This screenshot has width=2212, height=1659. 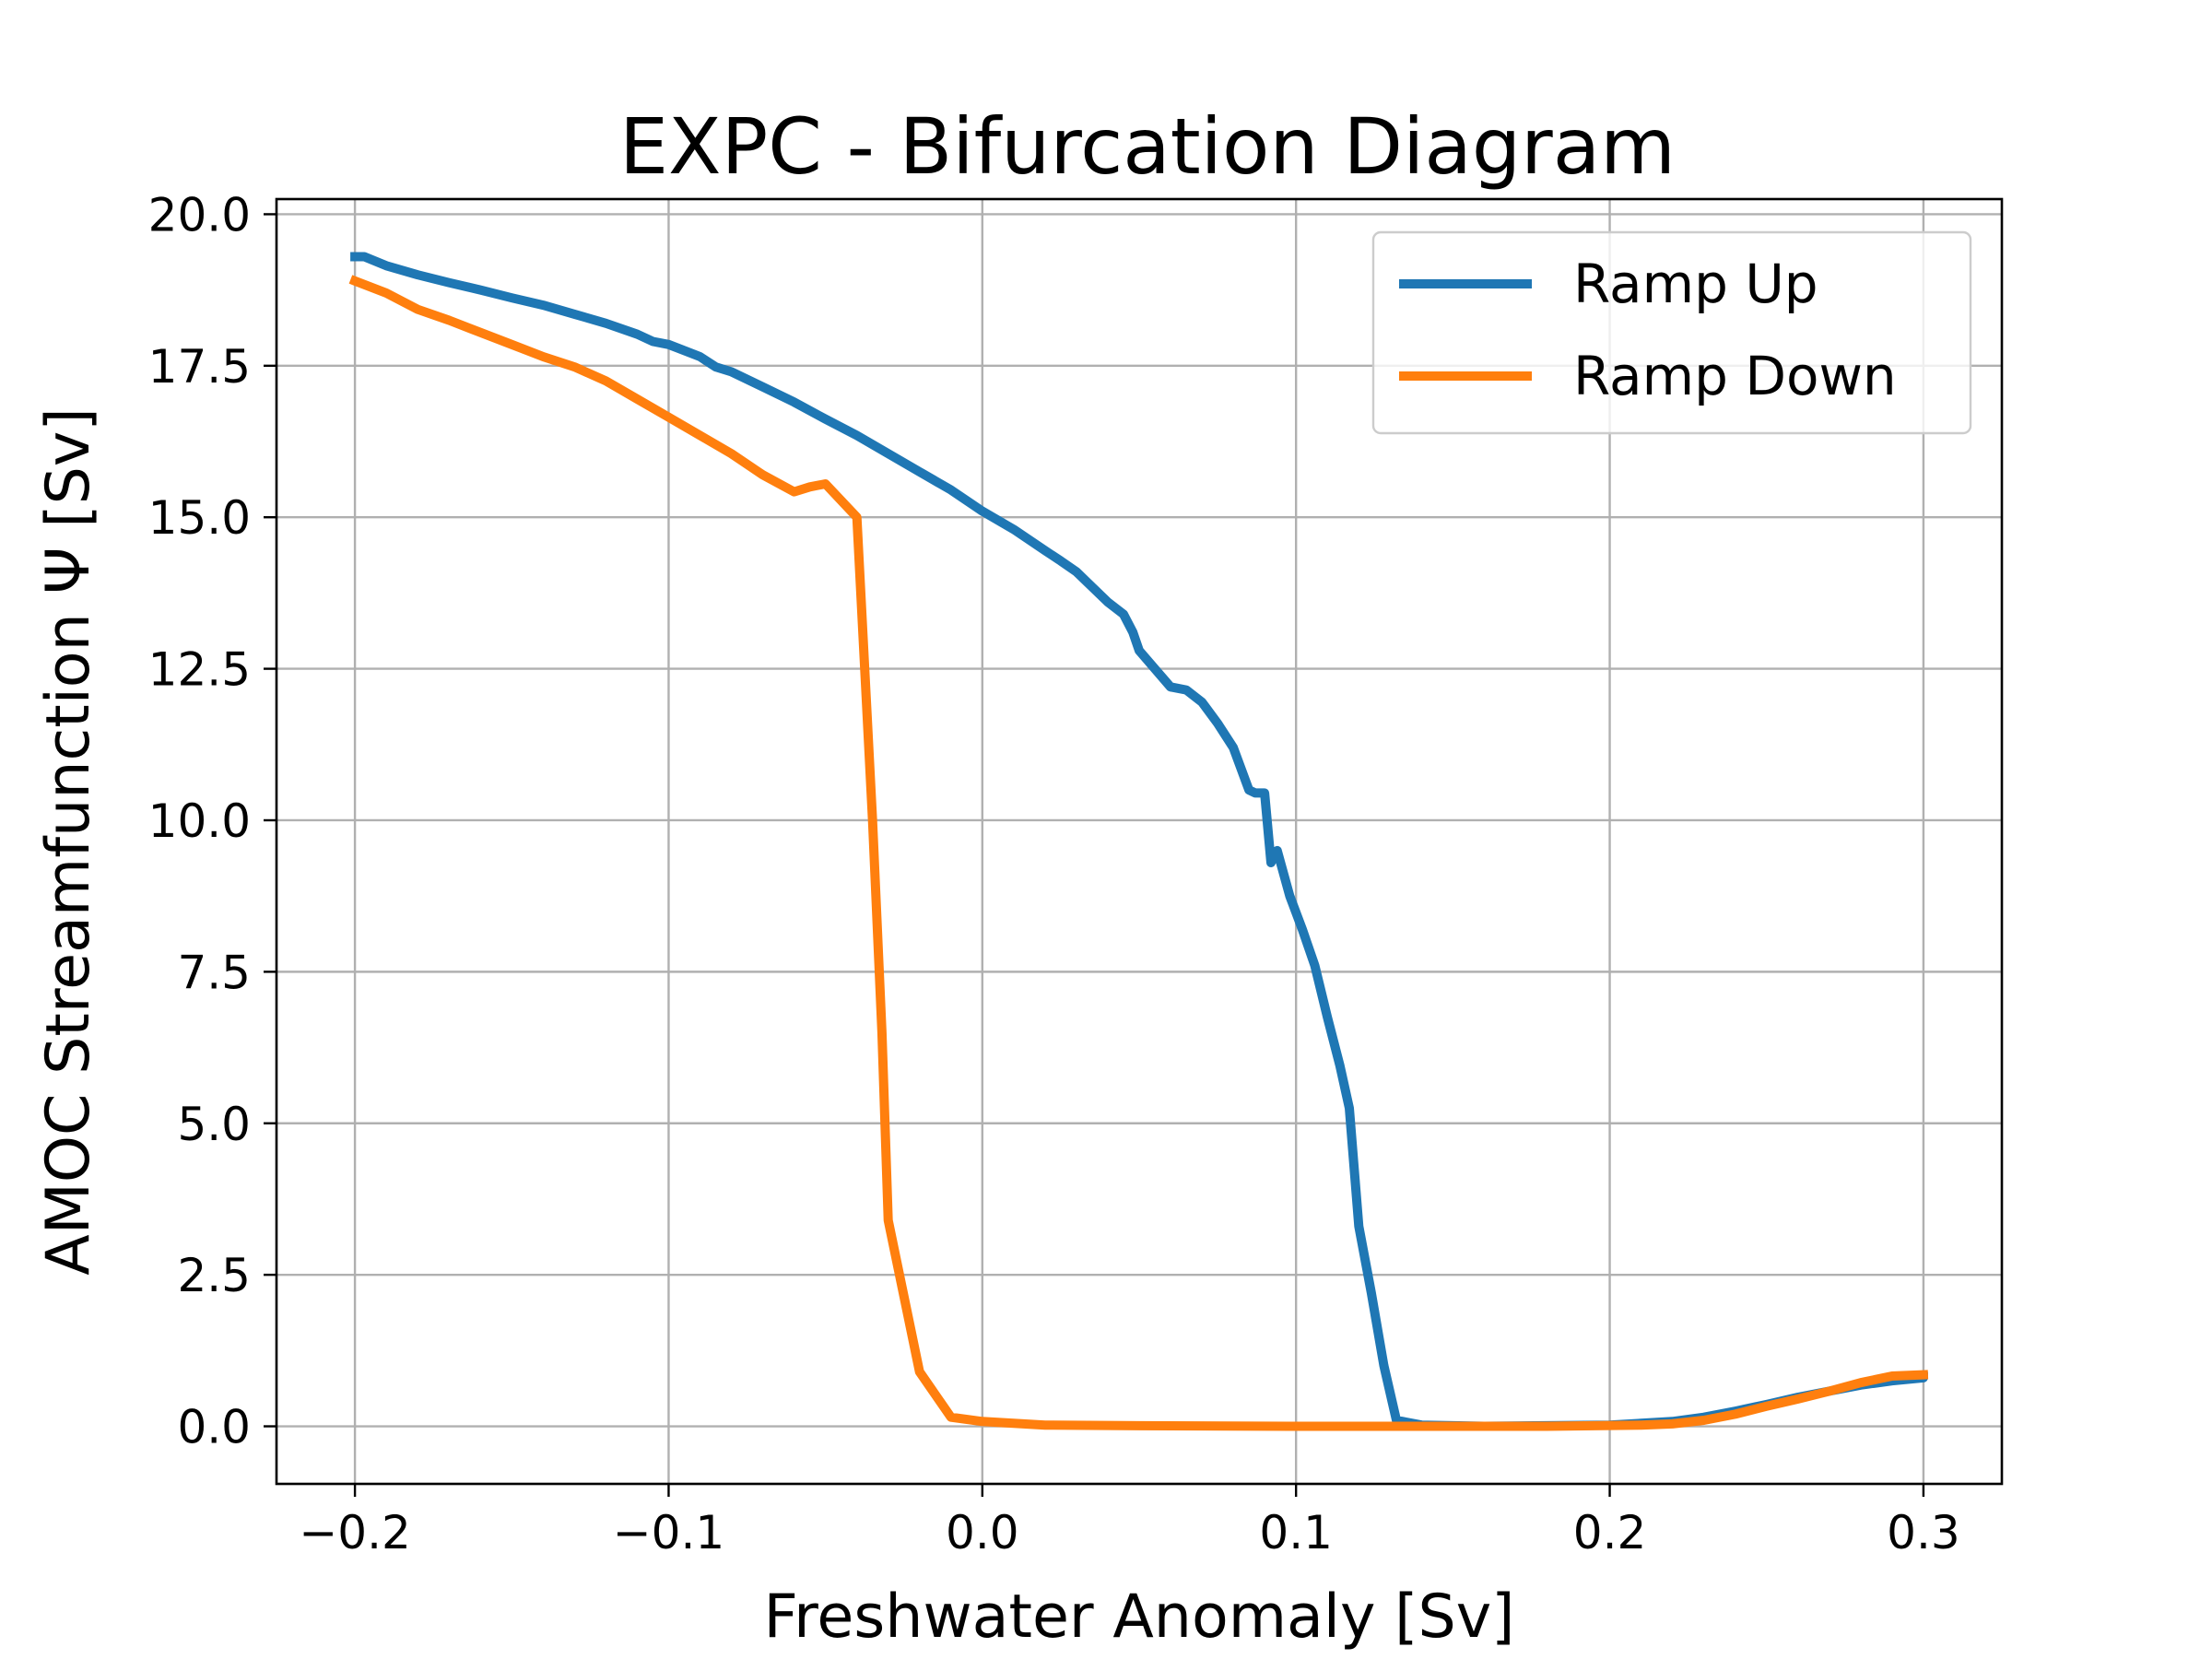 What do you see at coordinates (1610, 1532) in the screenshot?
I see `x-tick-label: 0.2` at bounding box center [1610, 1532].